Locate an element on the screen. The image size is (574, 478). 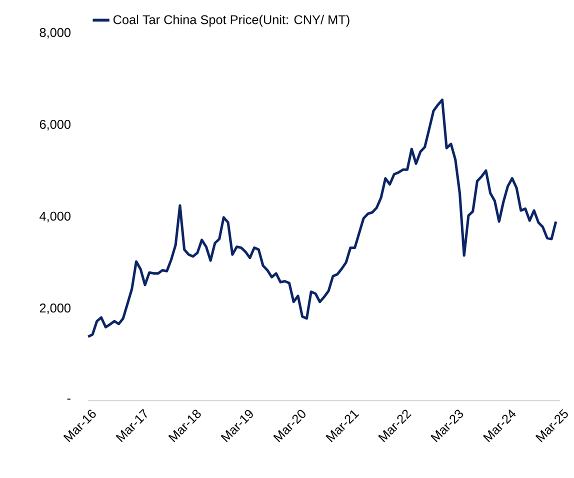
y-tick-label: 4,000 is located at coordinates (55, 217).